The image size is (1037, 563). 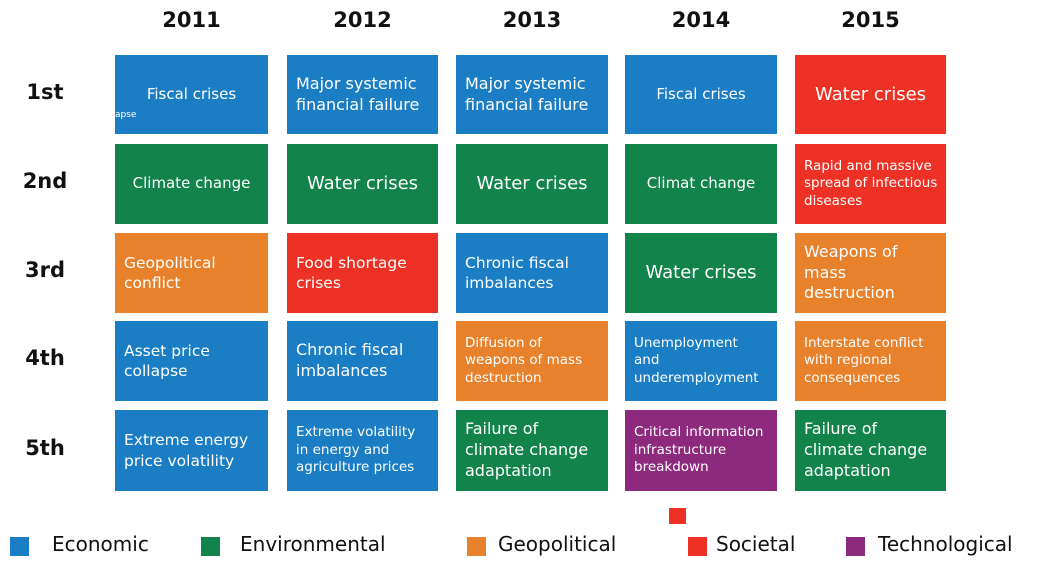 I want to click on cell-text: conflict, so click(x=152, y=283).